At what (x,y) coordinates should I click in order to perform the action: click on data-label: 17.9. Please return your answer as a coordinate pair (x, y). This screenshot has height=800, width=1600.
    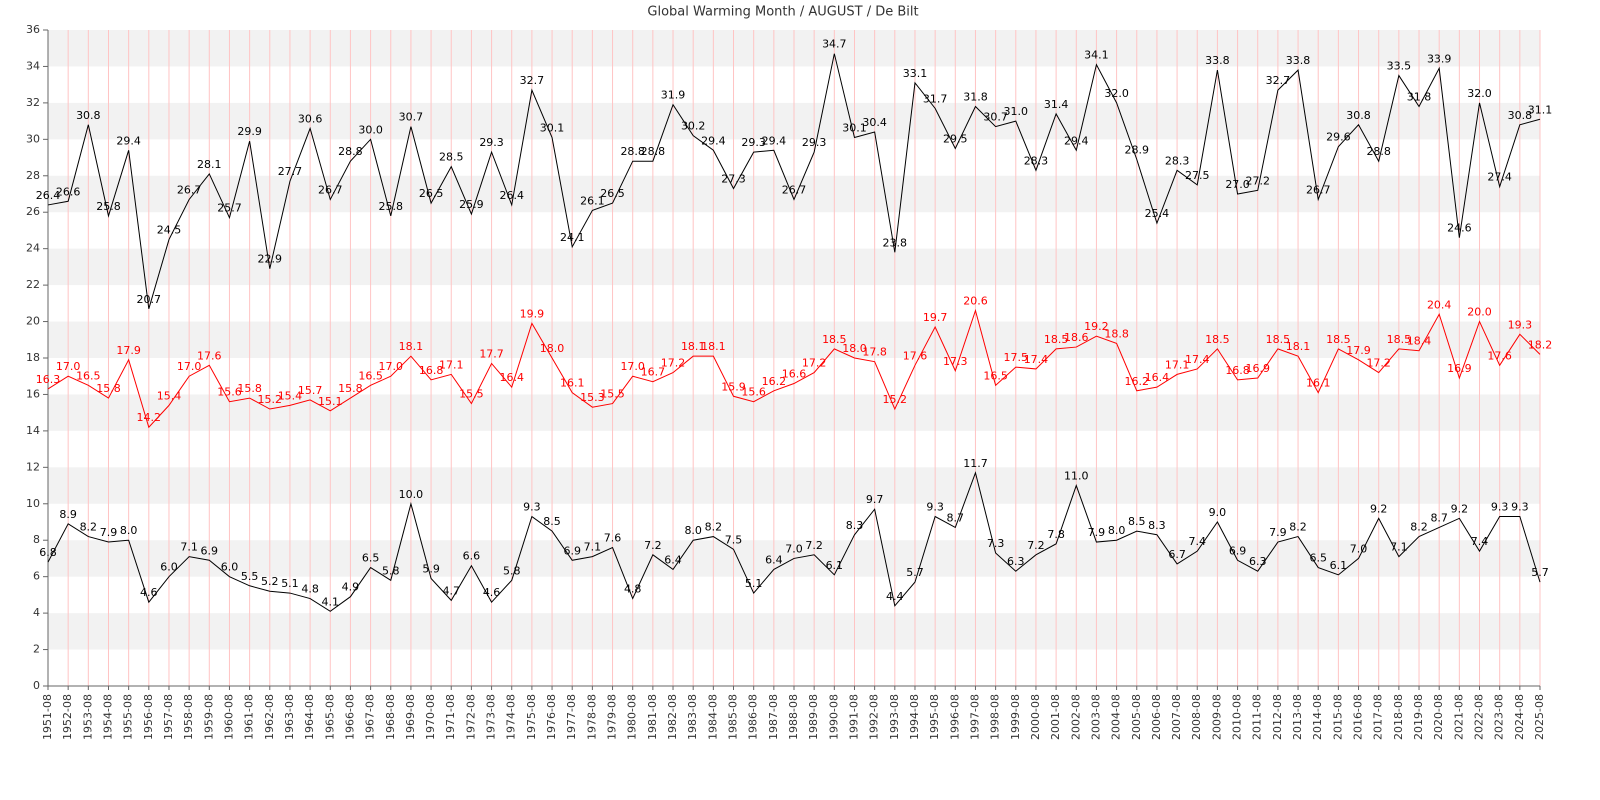
    Looking at the image, I should click on (1358, 350).